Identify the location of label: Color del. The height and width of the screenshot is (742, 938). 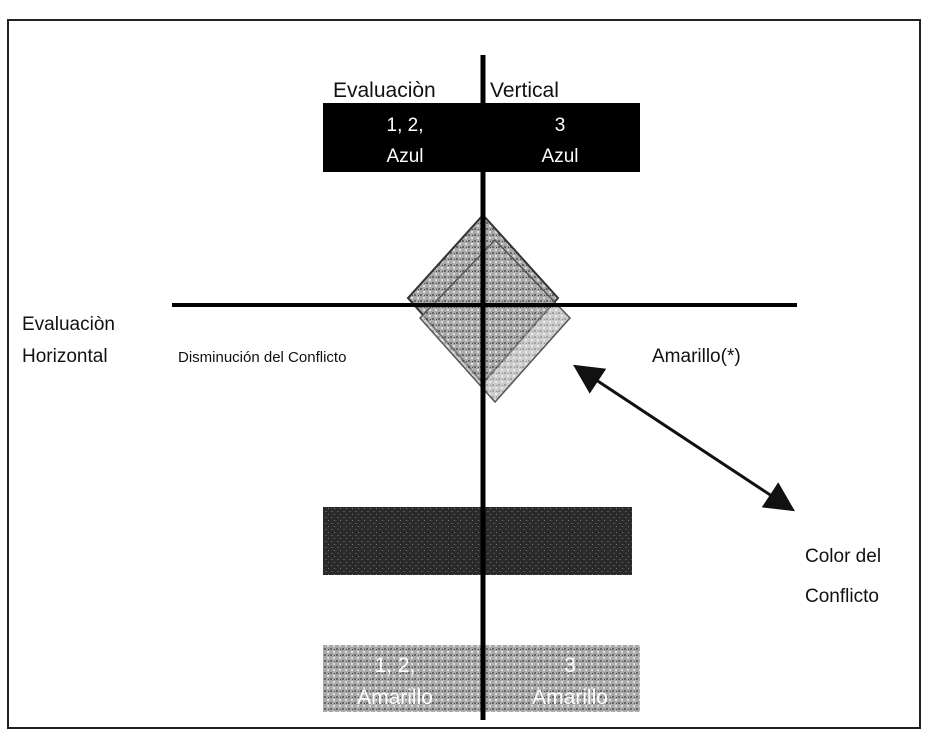
(843, 556).